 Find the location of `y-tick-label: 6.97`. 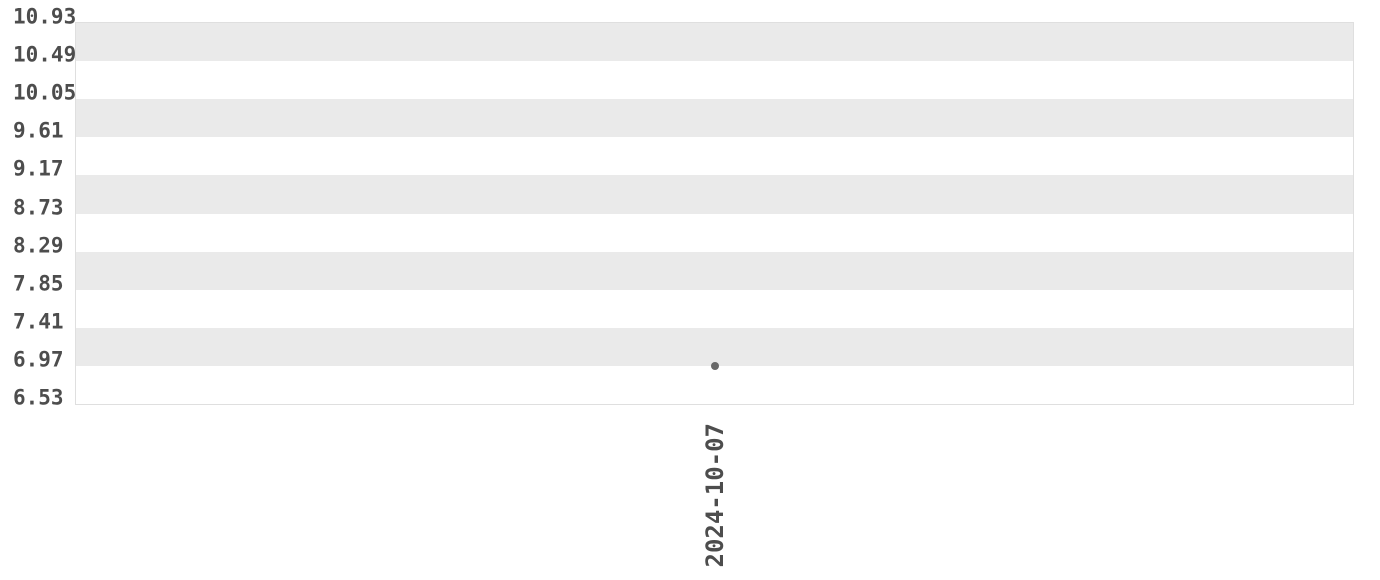

y-tick-label: 6.97 is located at coordinates (38, 359).